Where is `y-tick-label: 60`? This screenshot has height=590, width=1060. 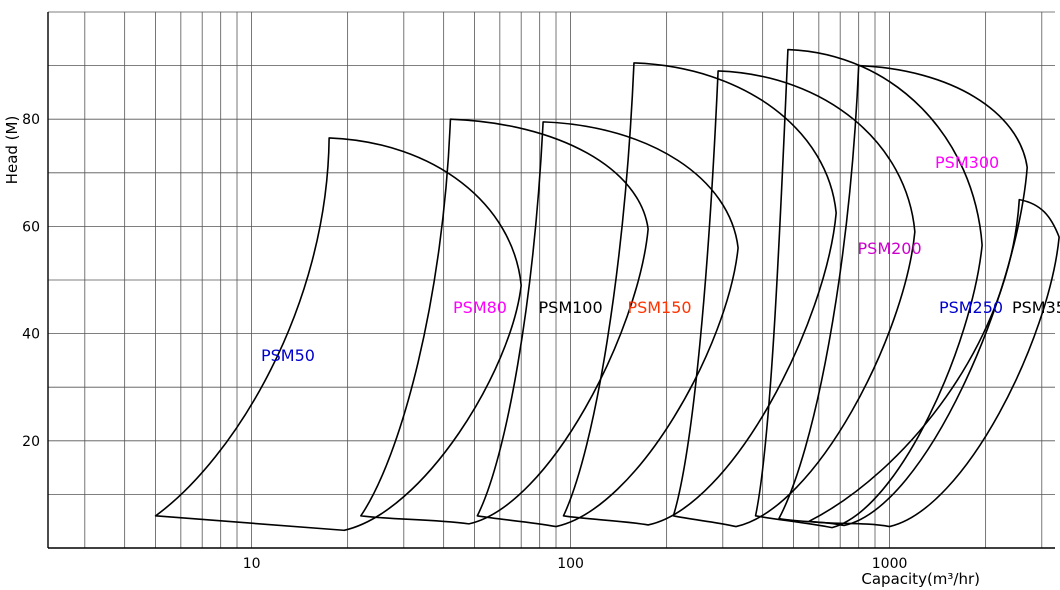 y-tick-label: 60 is located at coordinates (31, 227).